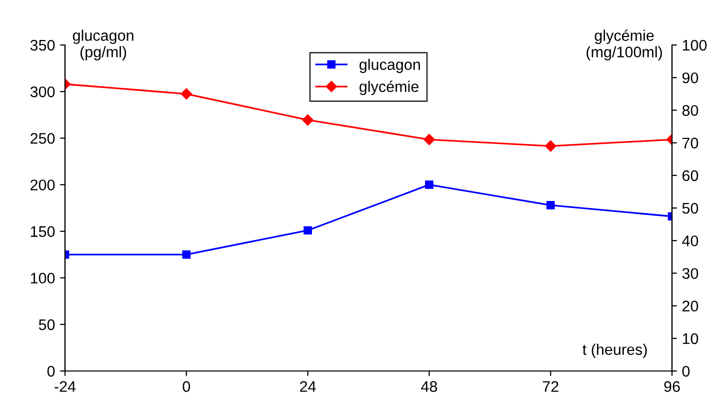 This screenshot has width=724, height=403. I want to click on y2-tick-label: 60, so click(690, 176).